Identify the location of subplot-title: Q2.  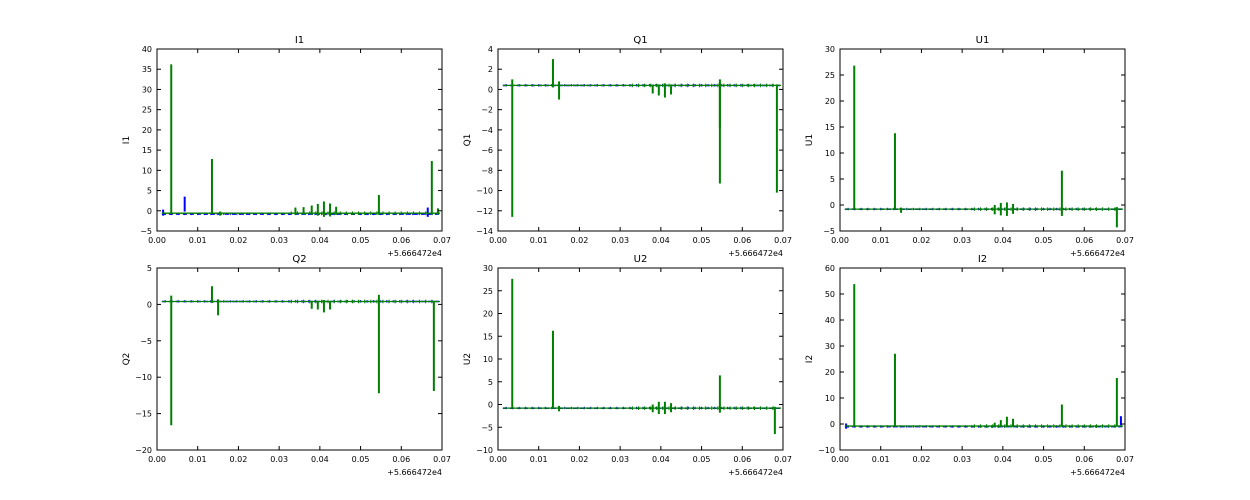
(299, 259).